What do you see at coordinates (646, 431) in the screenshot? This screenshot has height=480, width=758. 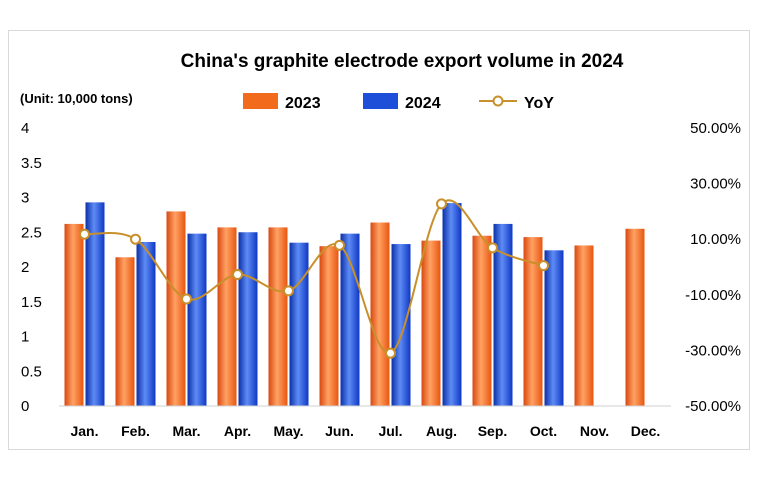 I see `category-label: Dec.` at bounding box center [646, 431].